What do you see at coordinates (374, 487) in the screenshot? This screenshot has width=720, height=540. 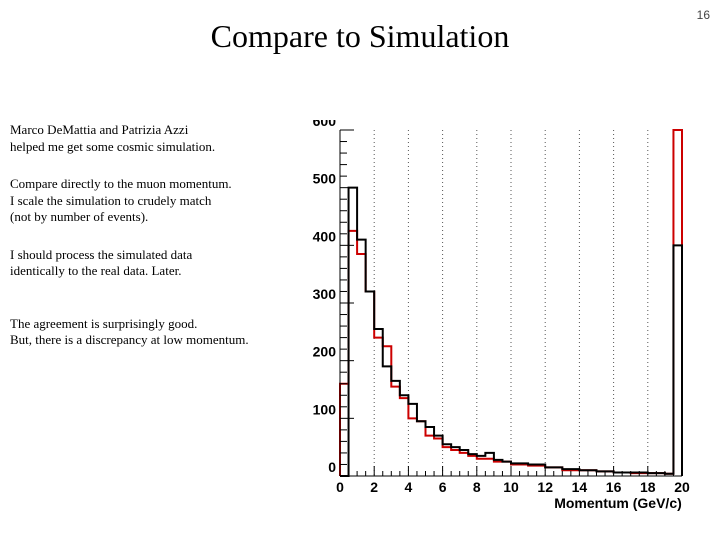 I see `x-tick-label-2: 2` at bounding box center [374, 487].